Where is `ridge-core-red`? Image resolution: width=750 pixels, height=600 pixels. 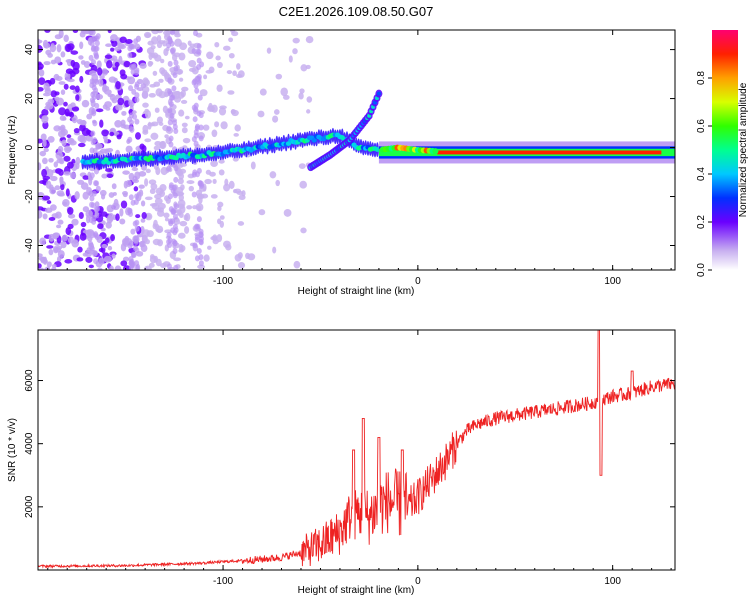
ridge-core-red is located at coordinates (549, 152).